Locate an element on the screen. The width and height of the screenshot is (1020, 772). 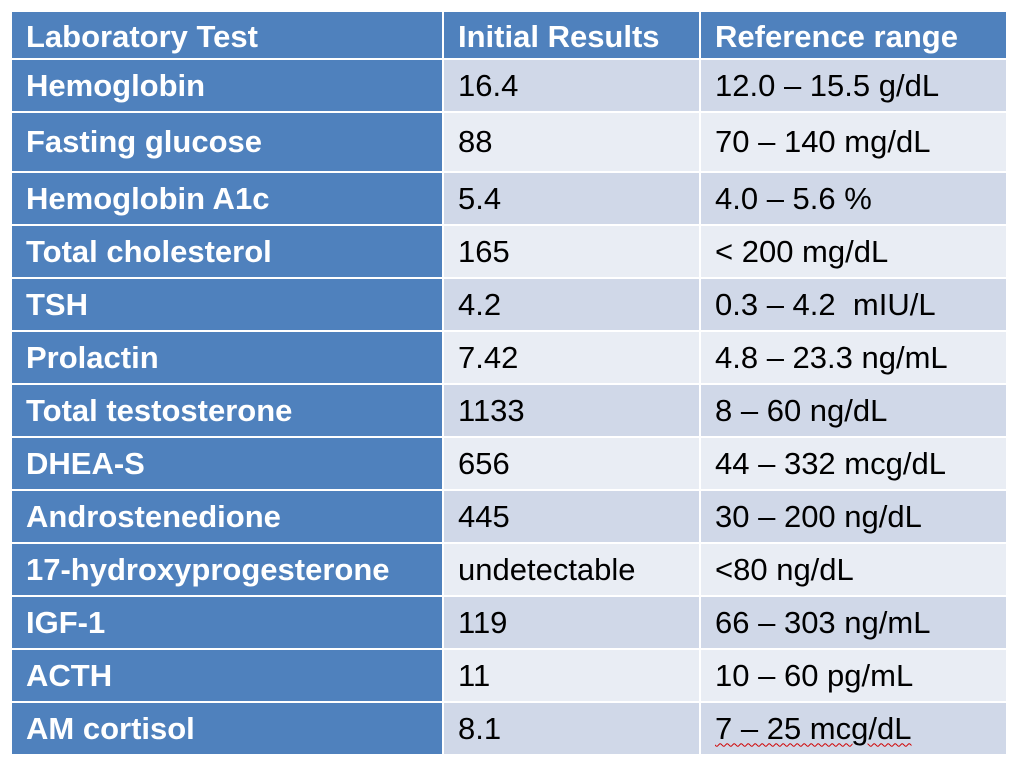
result-cell: 16.4 is located at coordinates (571, 85).